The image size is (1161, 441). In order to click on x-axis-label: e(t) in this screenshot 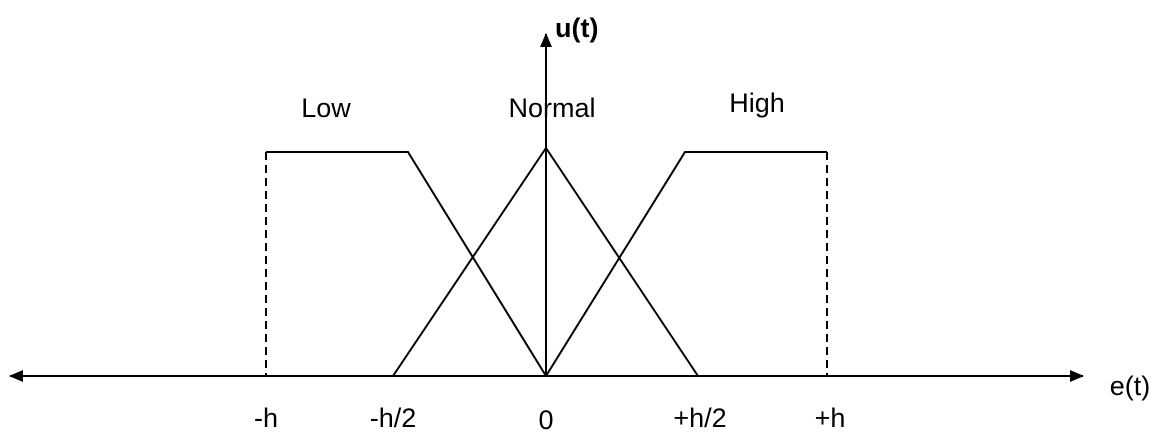, I will do `click(1130, 386)`.